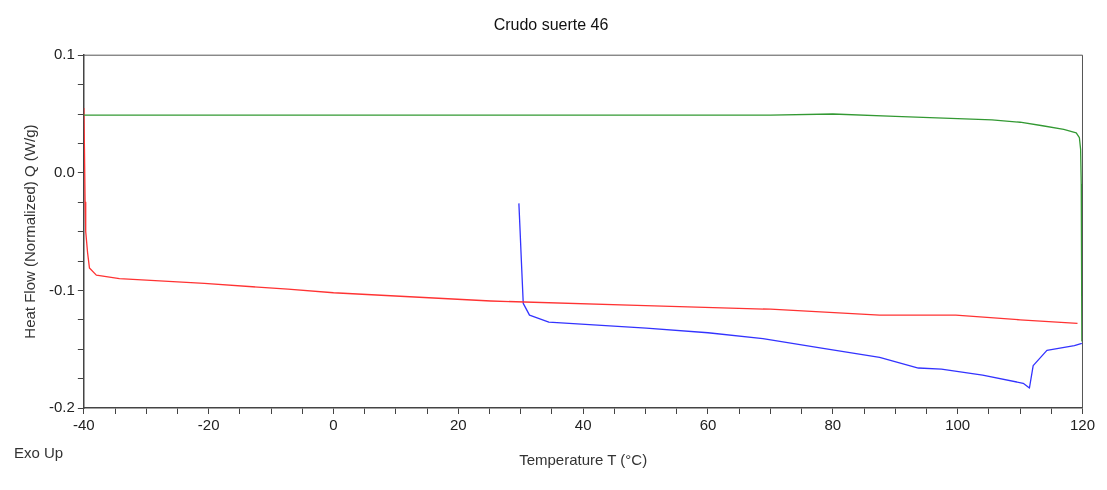 The width and height of the screenshot is (1107, 490). I want to click on y-tick-label: -0.1, so click(61, 289).